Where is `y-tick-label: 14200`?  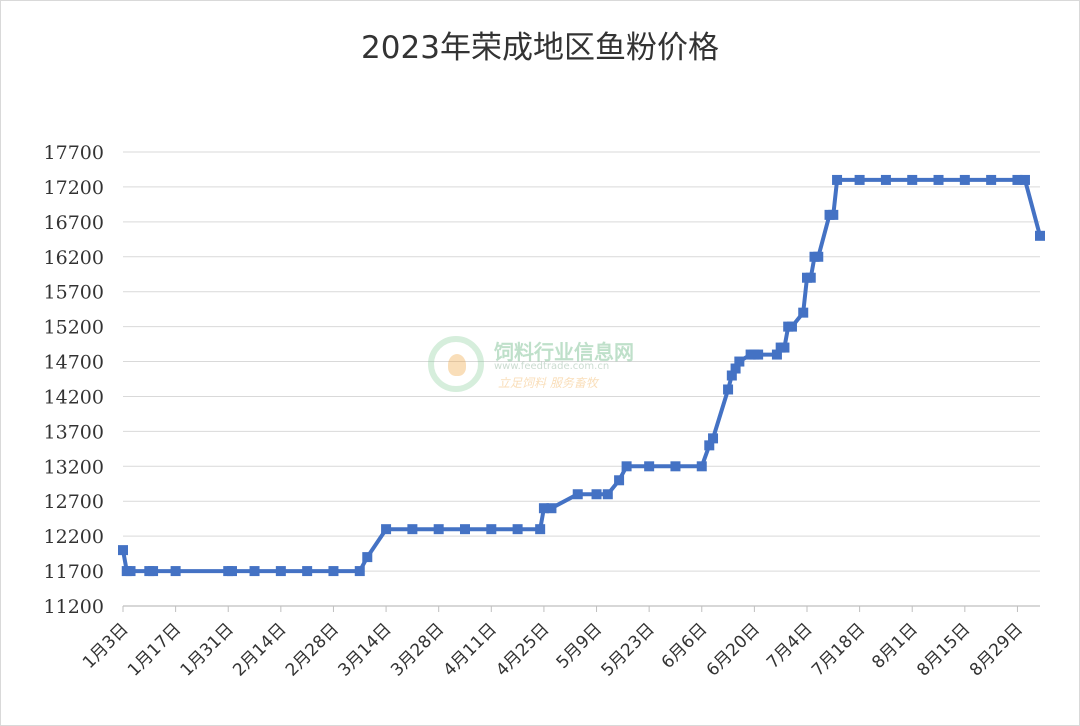
y-tick-label: 14200 is located at coordinates (74, 397).